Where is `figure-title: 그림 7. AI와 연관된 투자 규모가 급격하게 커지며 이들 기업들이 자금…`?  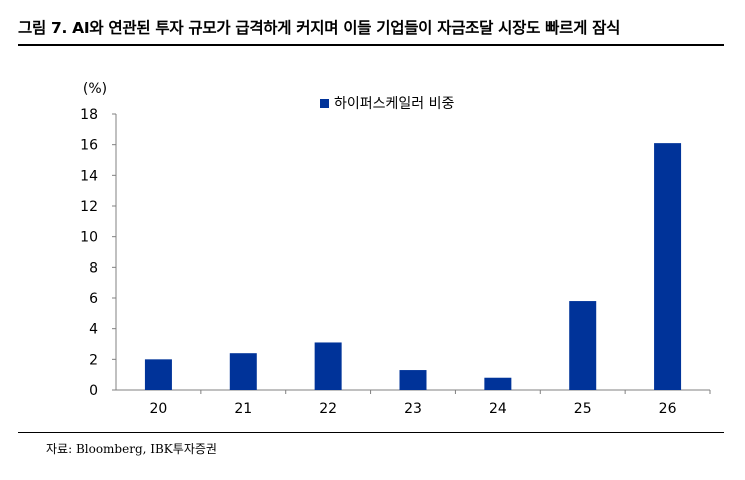
figure-title: 그림 7. AI와 연관된 투자 규모가 급격하게 커지며 이들 기업들이 자금… is located at coordinates (319, 28).